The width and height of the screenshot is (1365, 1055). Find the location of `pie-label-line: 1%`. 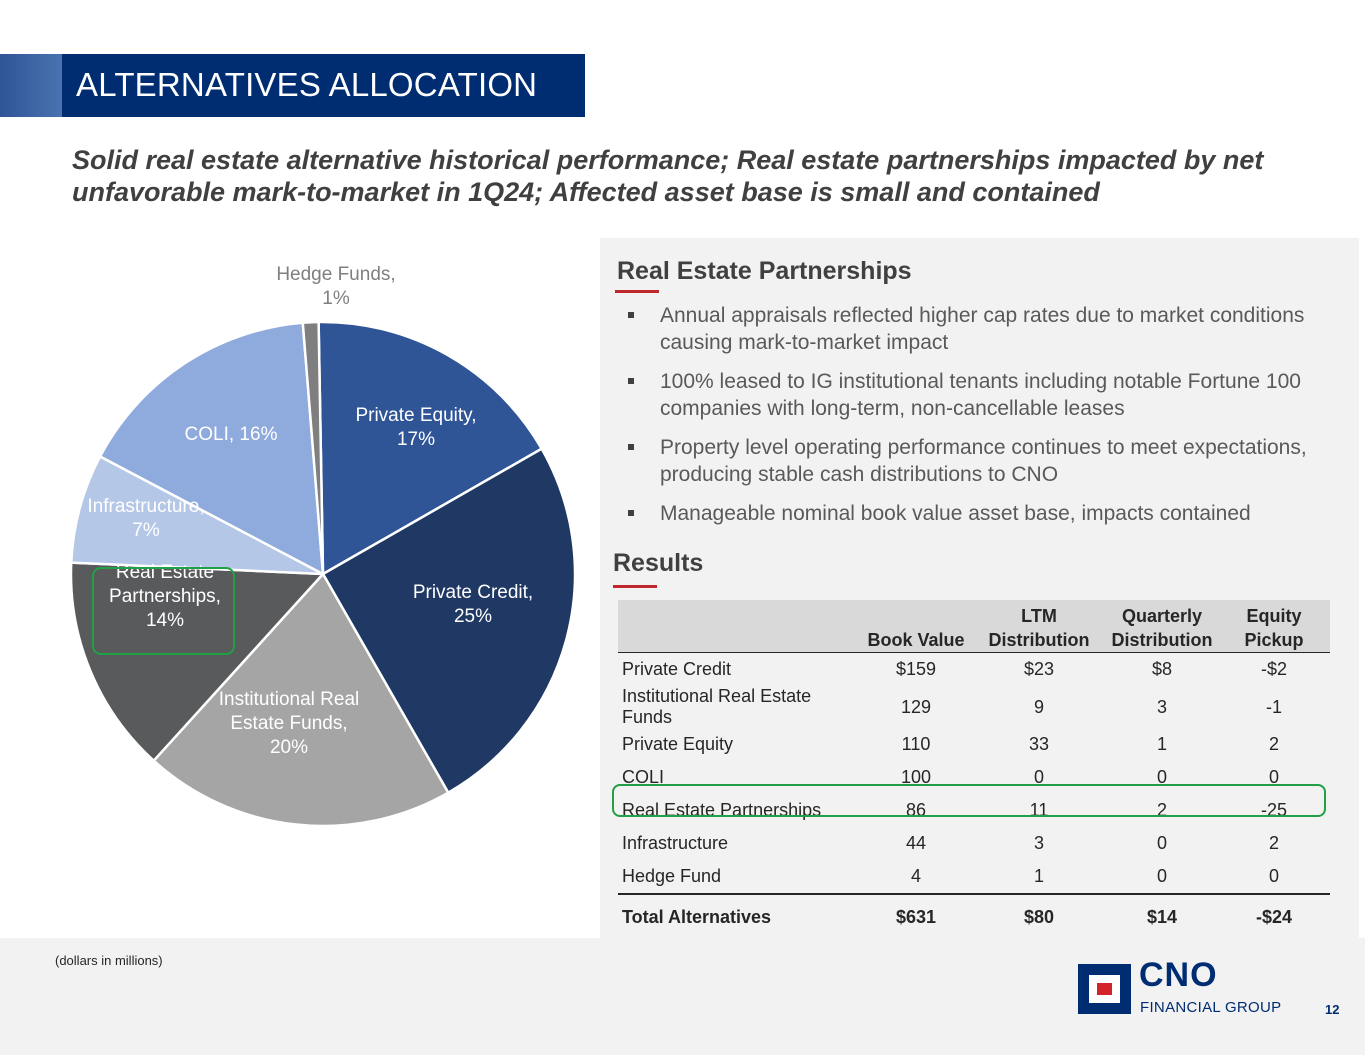

pie-label-line: 1% is located at coordinates (336, 298).